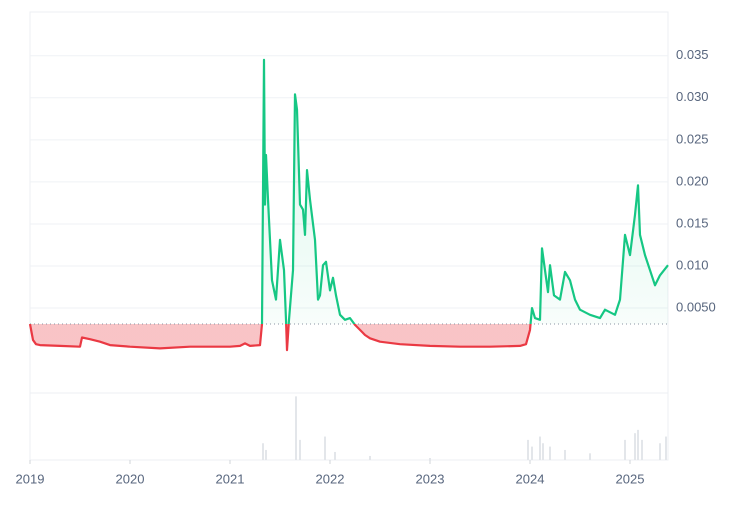 Image resolution: width=750 pixels, height=505 pixels. What do you see at coordinates (692, 138) in the screenshot?
I see `y-tick-label: 0.025` at bounding box center [692, 138].